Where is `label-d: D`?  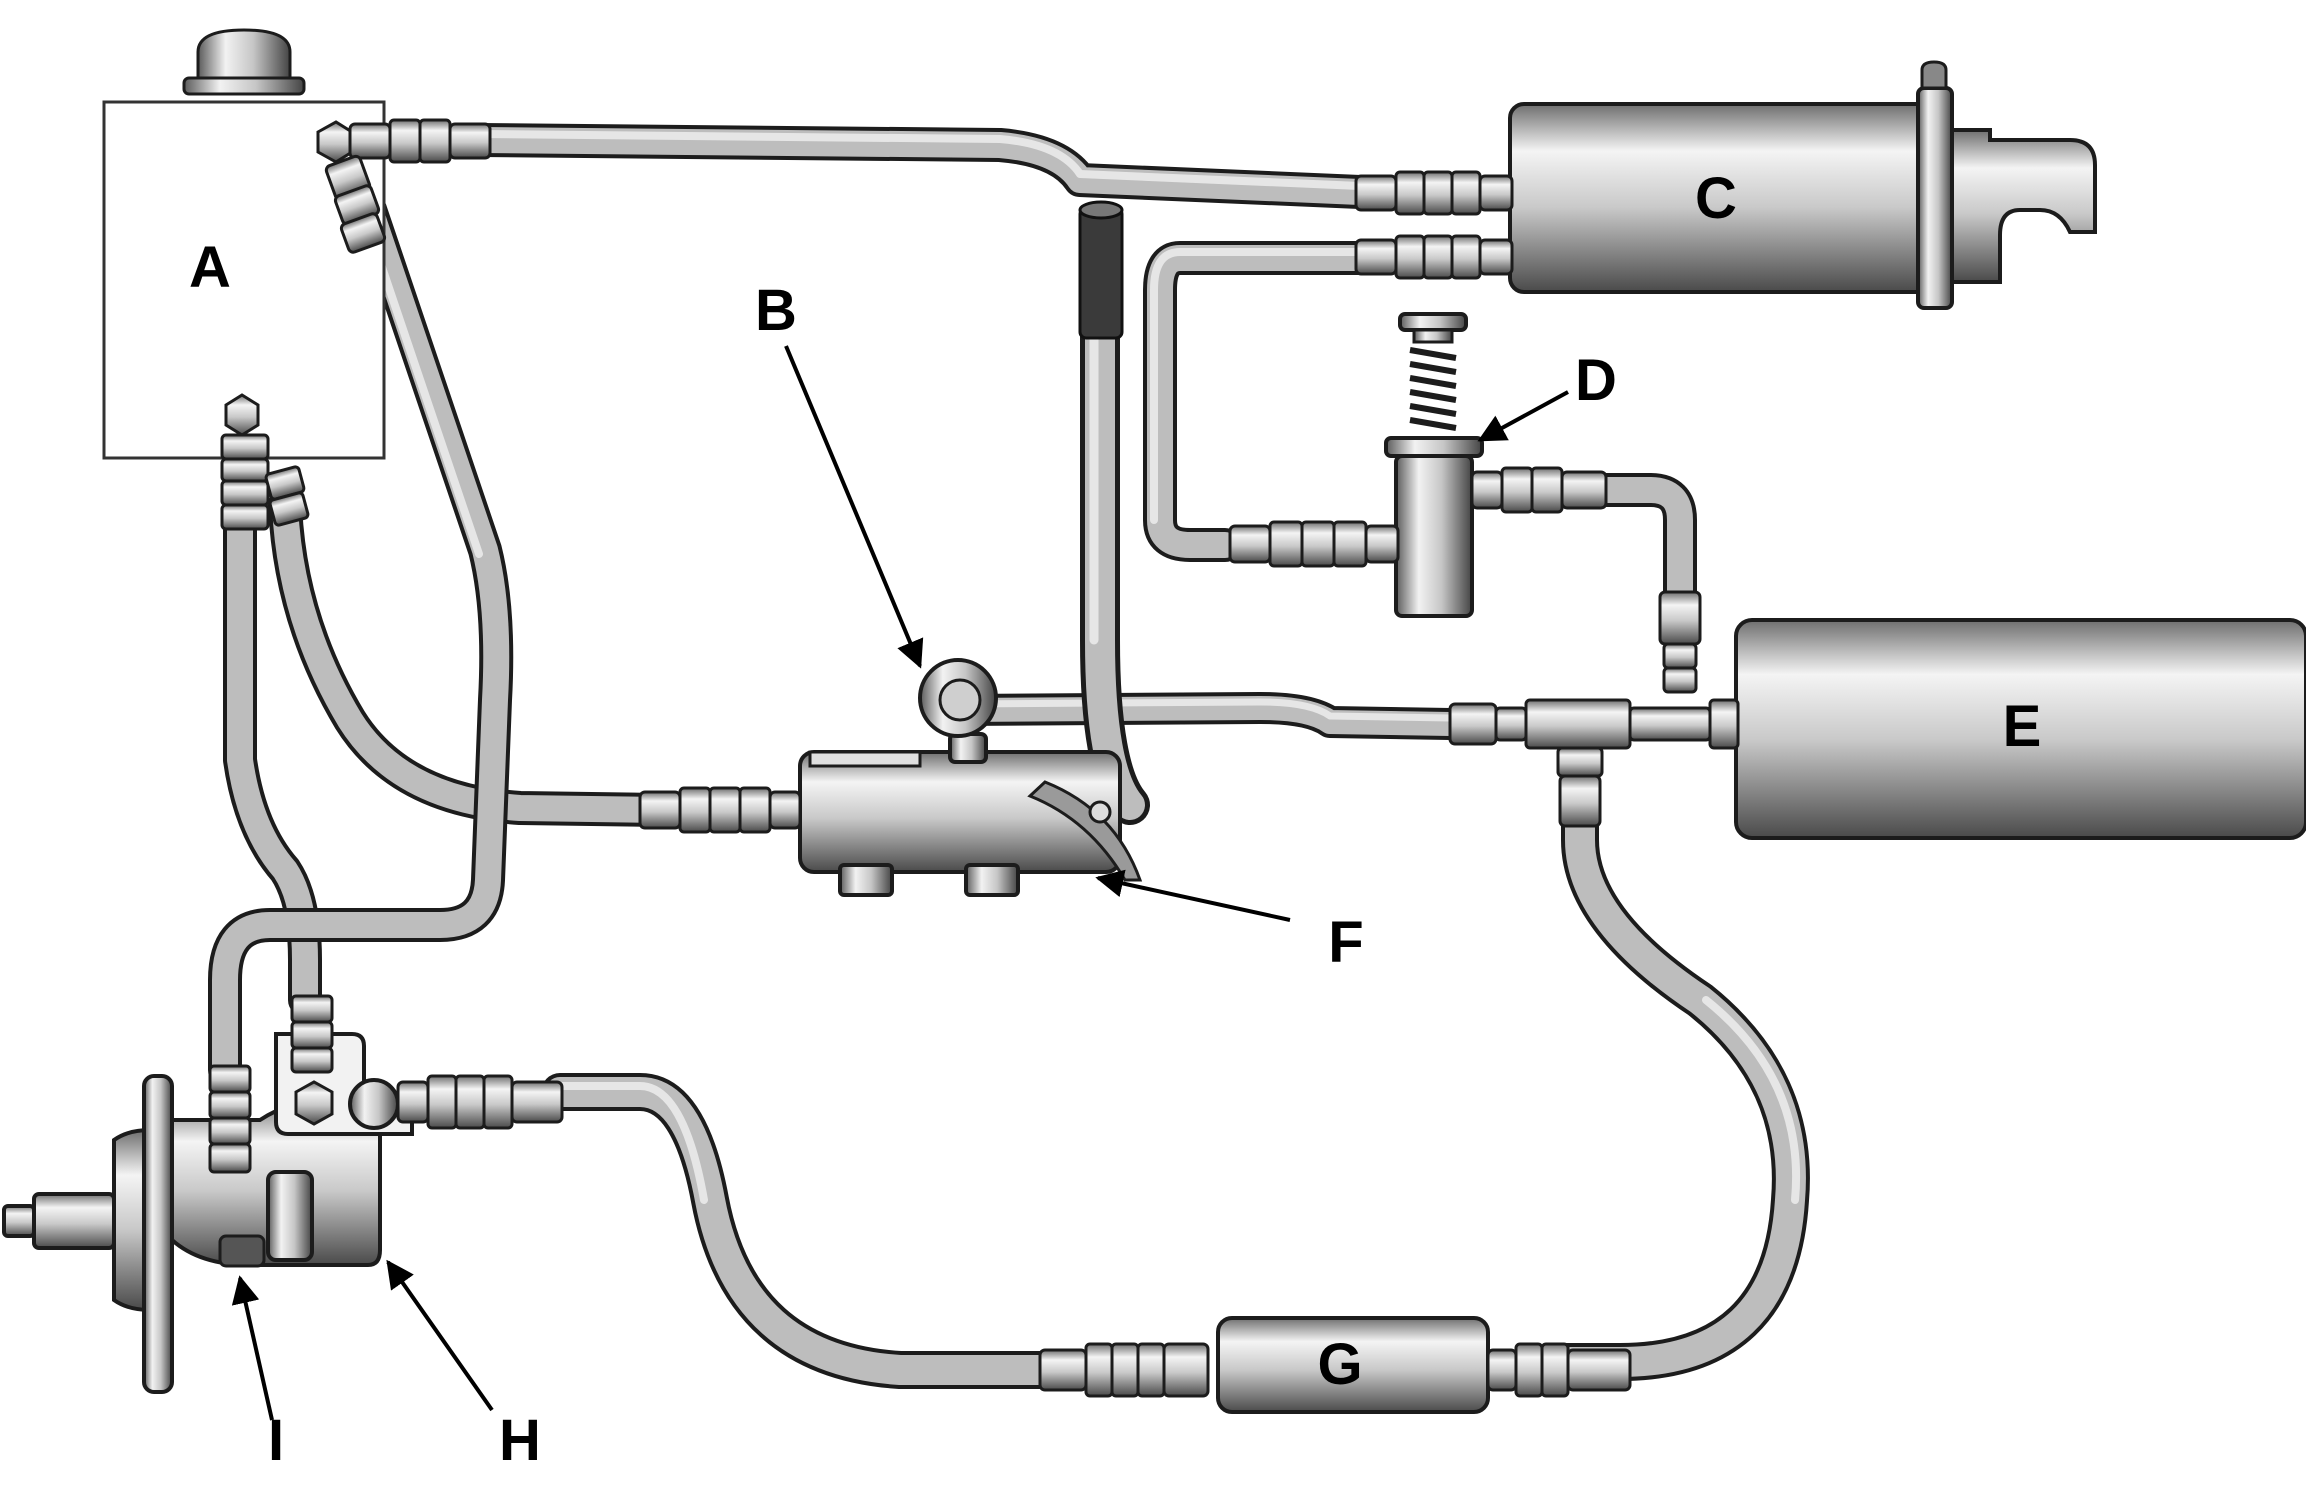 label-d: D is located at coordinates (1596, 380).